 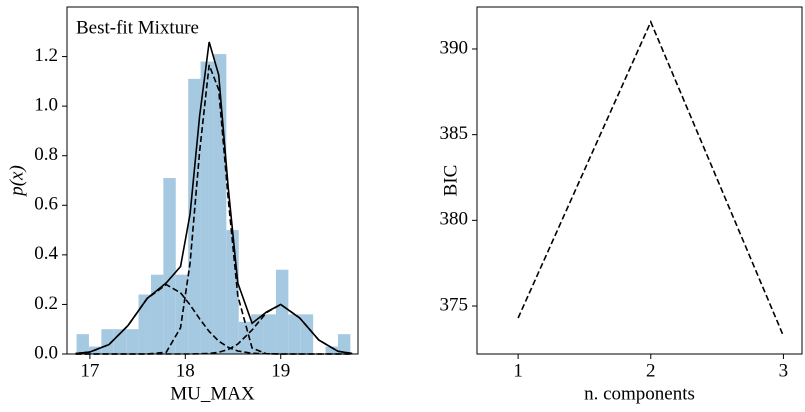 I want to click on x-axis-label: n. components, so click(x=639, y=393).